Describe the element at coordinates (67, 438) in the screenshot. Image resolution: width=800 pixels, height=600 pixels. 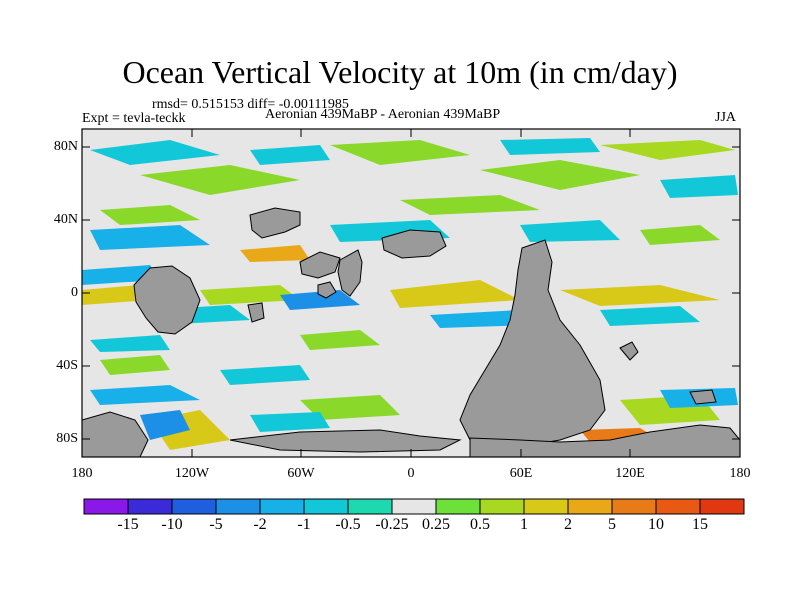
I see `lat-tick-label: 80S` at that location.